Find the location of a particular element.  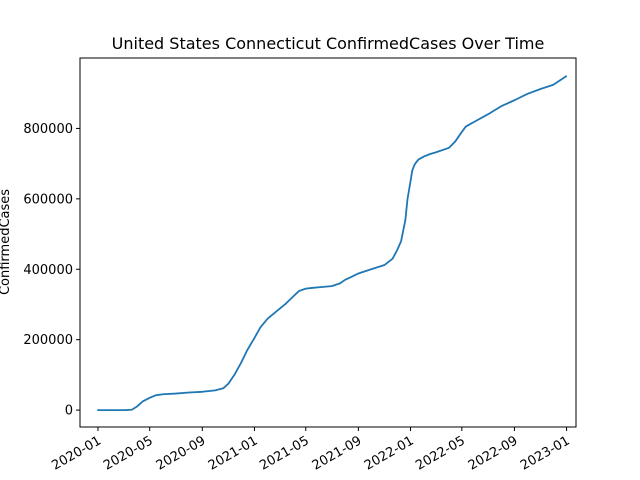

y-tick-label: 400000 is located at coordinates (48, 270).